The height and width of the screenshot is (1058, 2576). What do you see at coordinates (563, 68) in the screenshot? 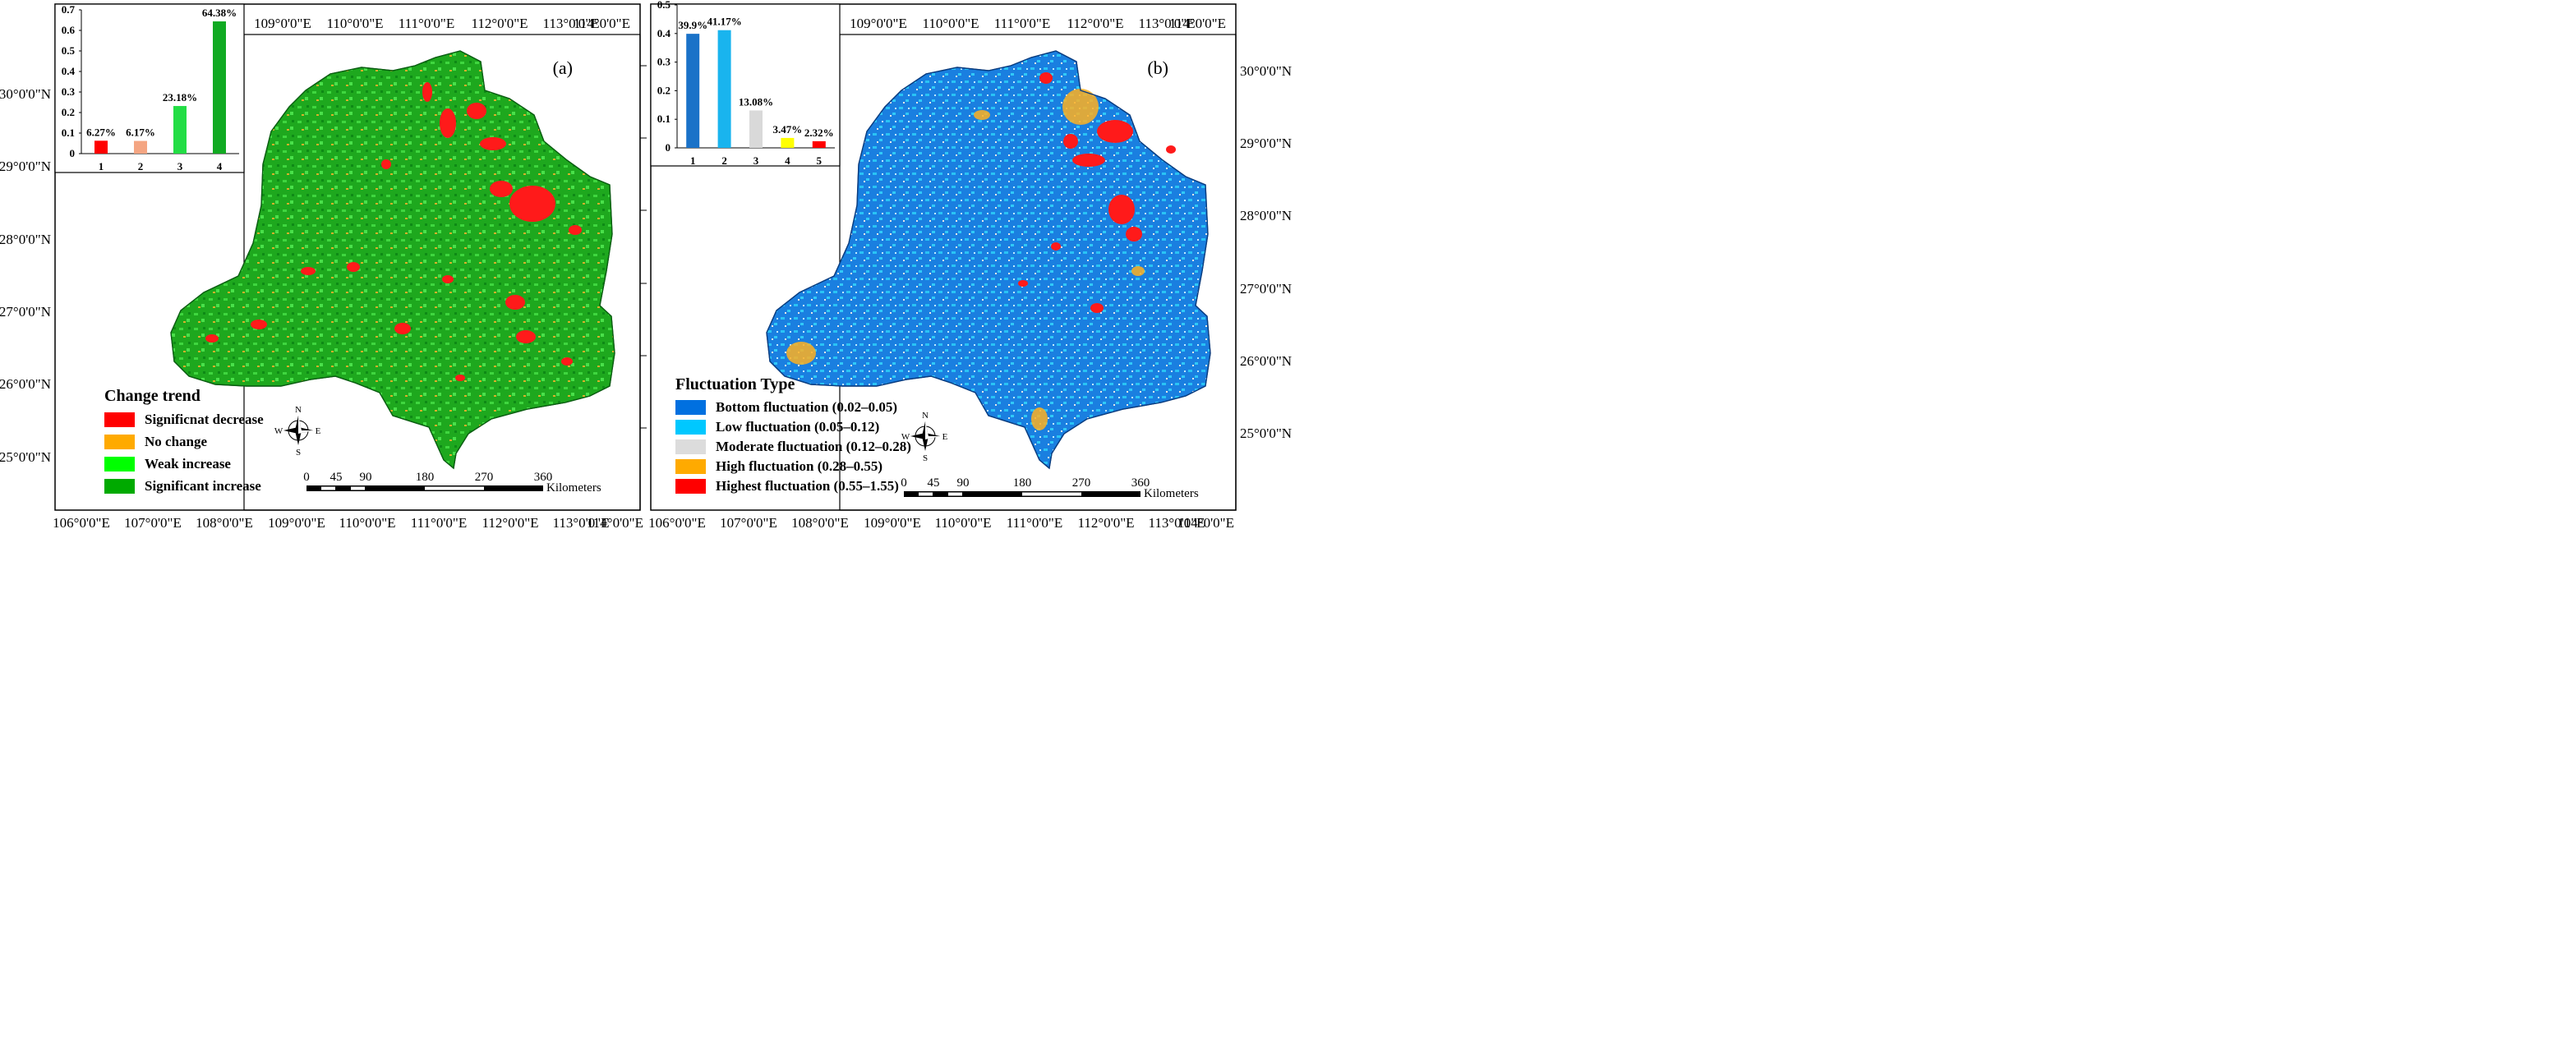
I see `panel-label: (a)` at bounding box center [563, 68].